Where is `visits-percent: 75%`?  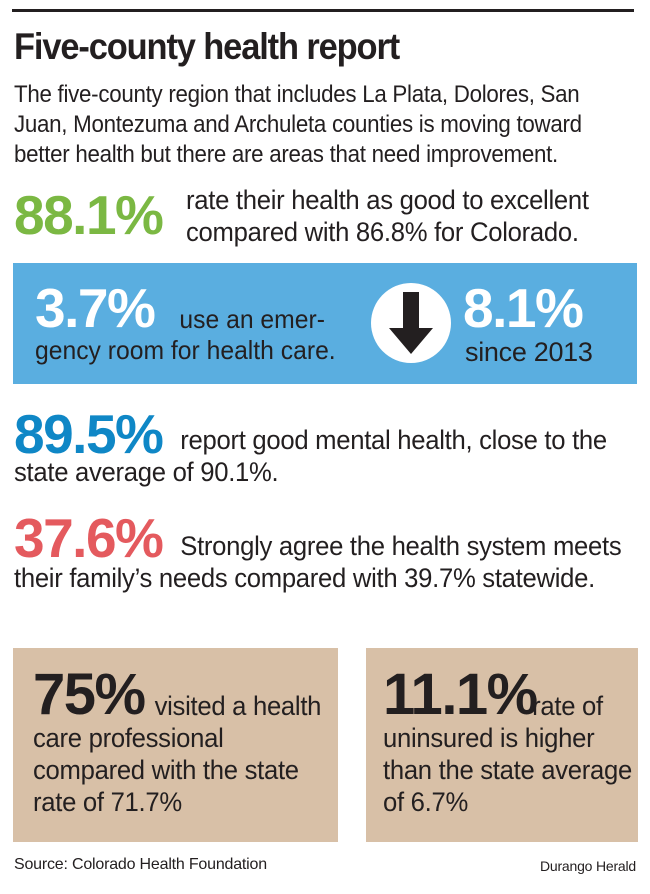
visits-percent: 75% is located at coordinates (89, 694).